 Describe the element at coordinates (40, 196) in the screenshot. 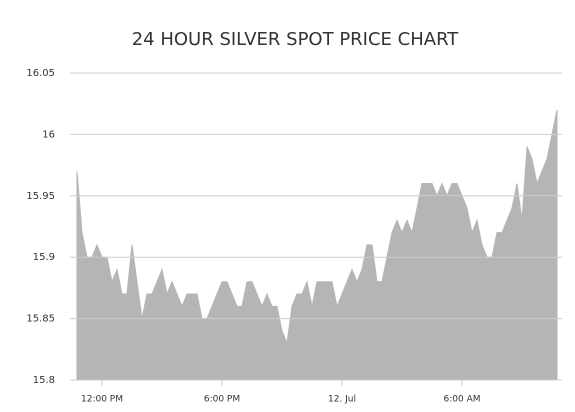

I see `y-tick-label: 15.95` at that location.